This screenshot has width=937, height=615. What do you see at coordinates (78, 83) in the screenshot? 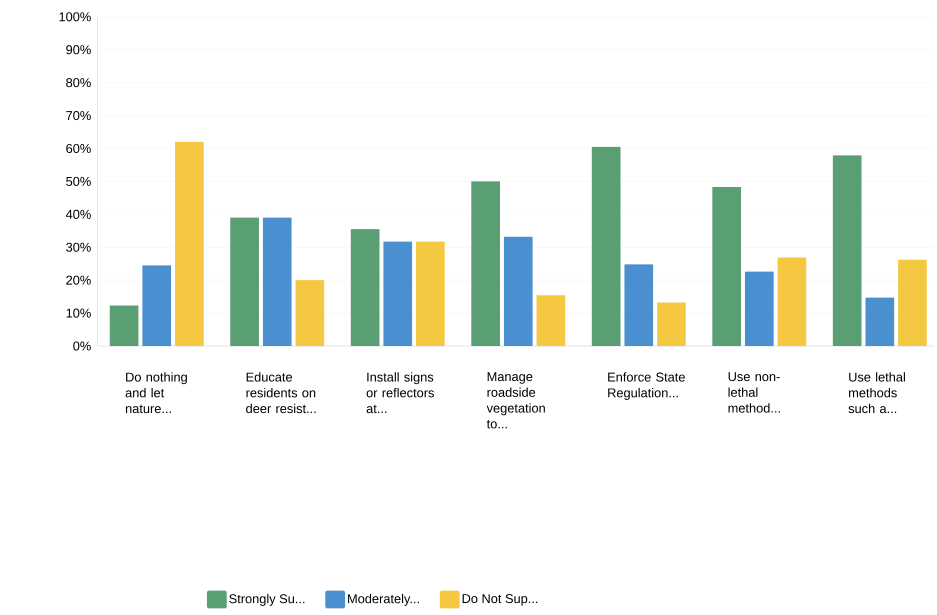
I see `y-tick-label: 80%` at bounding box center [78, 83].